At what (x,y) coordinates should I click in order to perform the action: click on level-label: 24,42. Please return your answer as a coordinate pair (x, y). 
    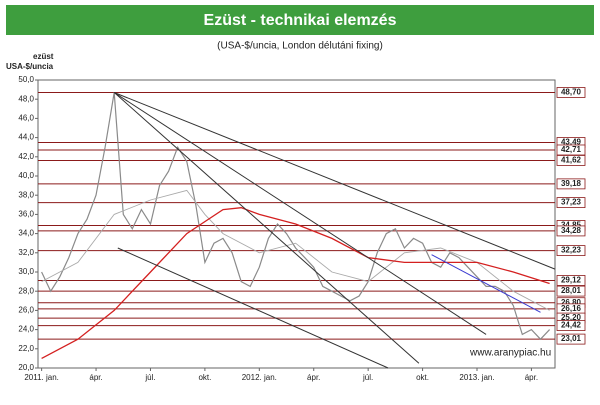
    Looking at the image, I should click on (571, 325).